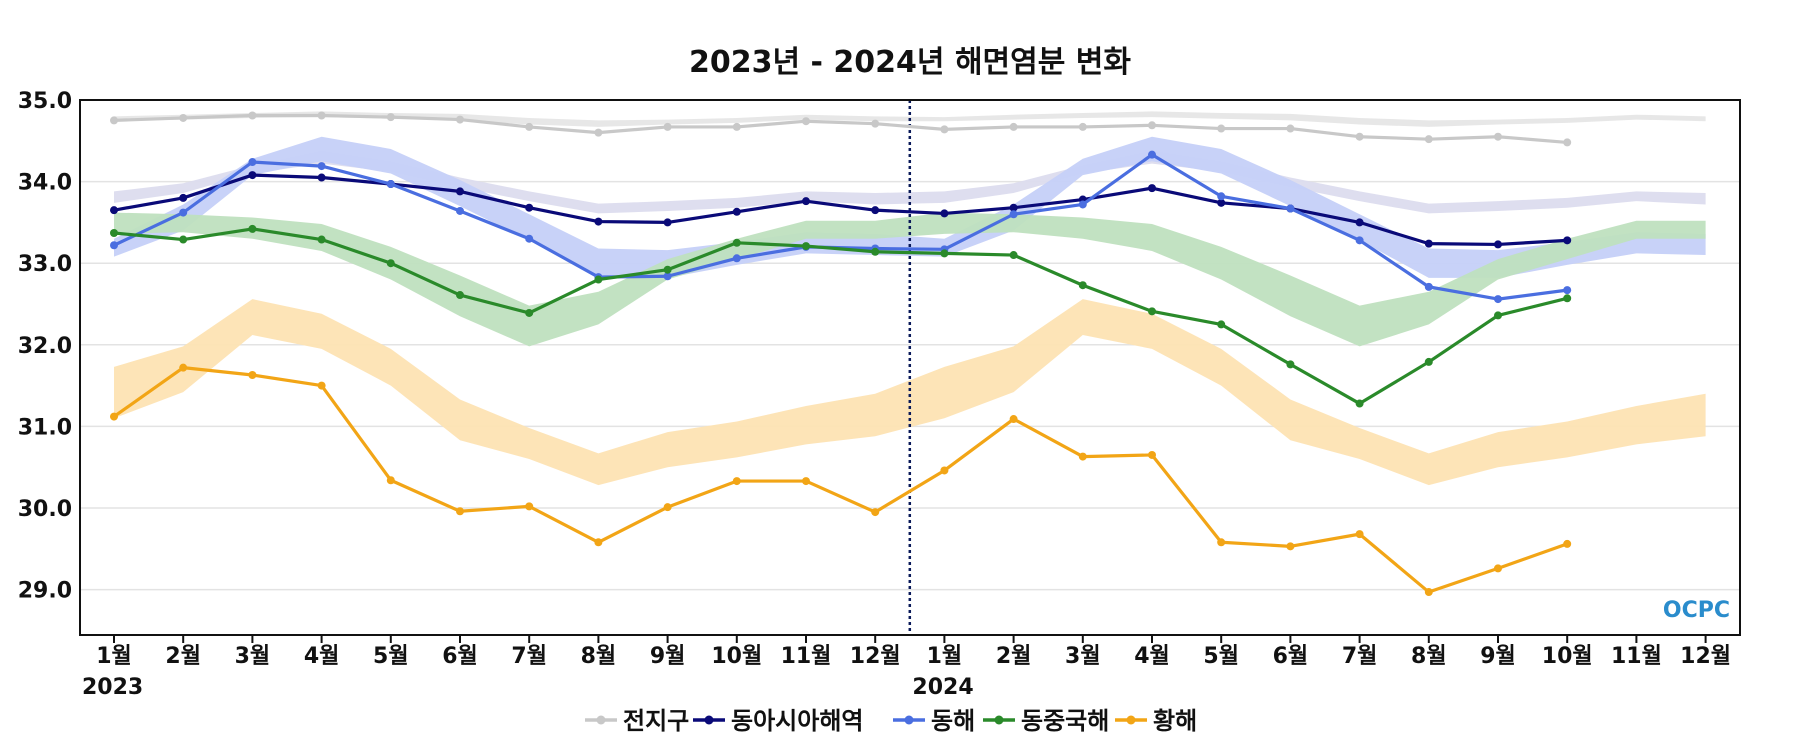 The width and height of the screenshot is (1800, 750). I want to click on legend-label: 동중국해, so click(1065, 721).